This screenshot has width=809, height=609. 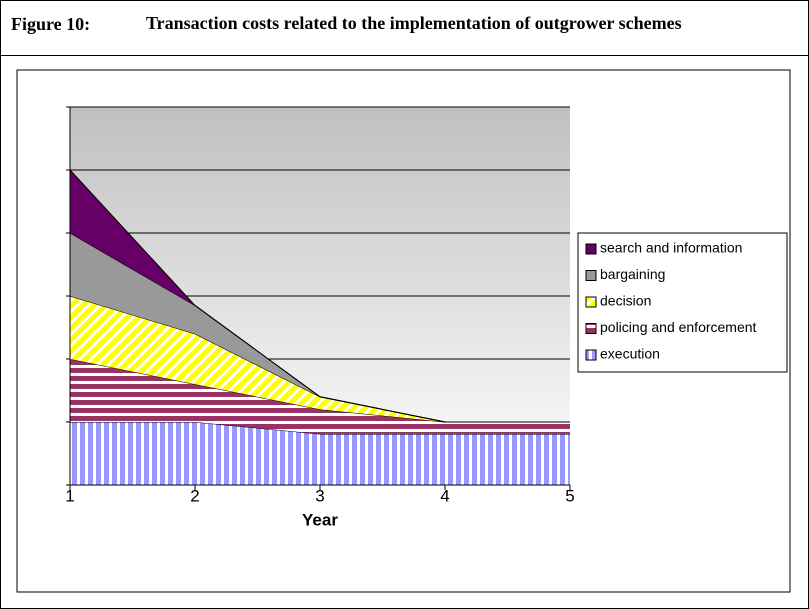 I want to click on x-tick-label: 5, so click(x=569, y=495).